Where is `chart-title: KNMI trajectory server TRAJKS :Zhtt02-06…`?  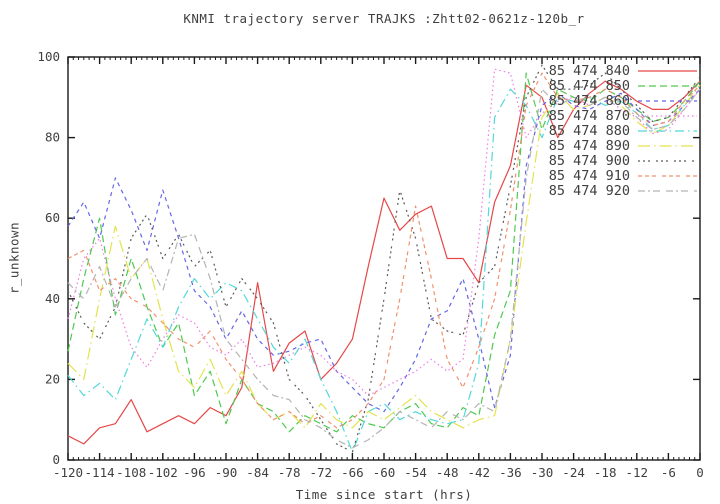
chart-title: KNMI trajectory server TRAJKS :Zhtt02-06… is located at coordinates (384, 18).